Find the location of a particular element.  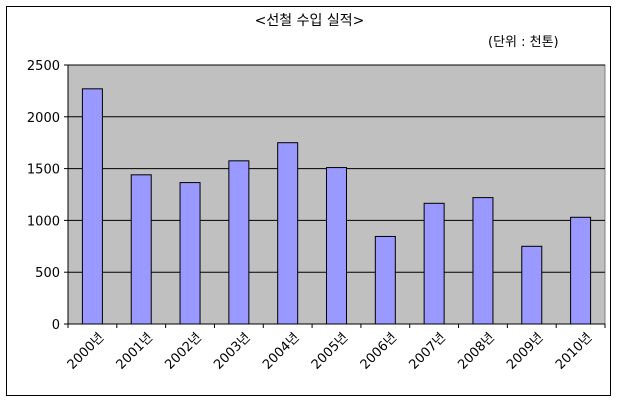

bar-2004년 is located at coordinates (288, 233).